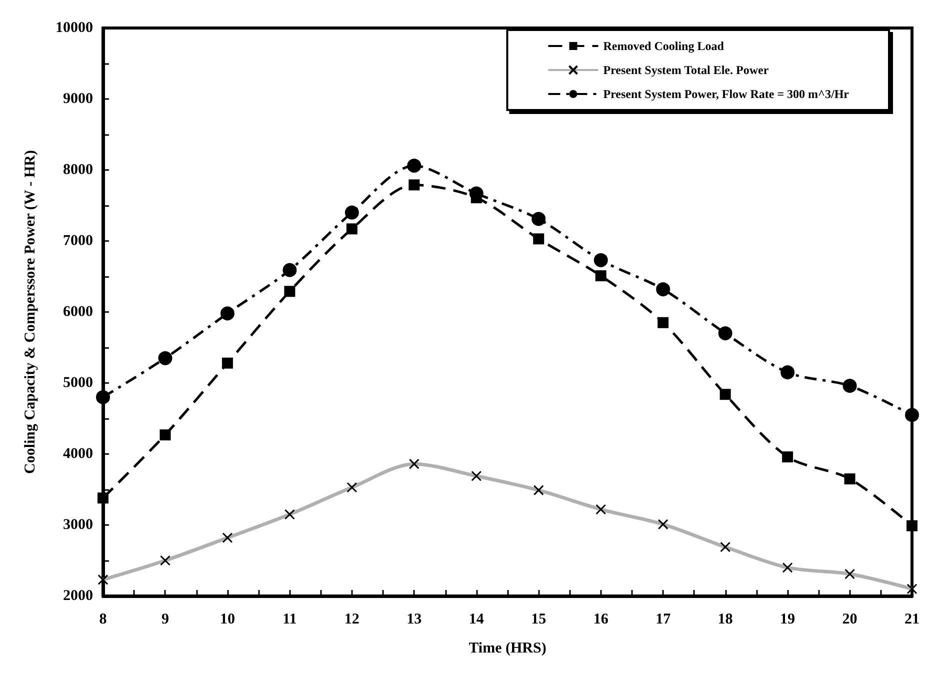 The width and height of the screenshot is (945, 679). Describe the element at coordinates (476, 620) in the screenshot. I see `x-tick-label: 14` at that location.